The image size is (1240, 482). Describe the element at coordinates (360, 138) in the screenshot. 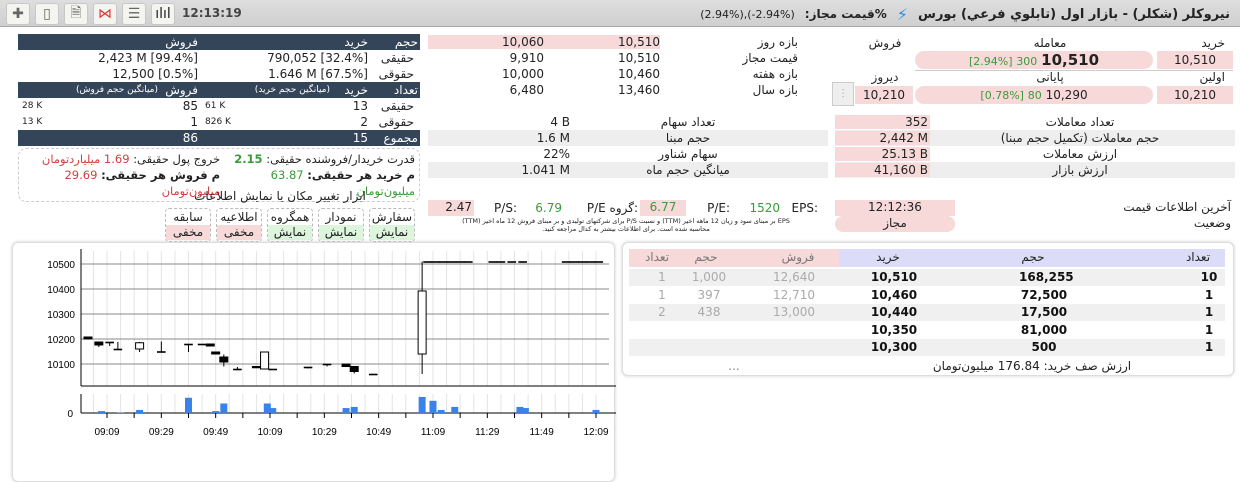

I see `total-buy: 15` at that location.